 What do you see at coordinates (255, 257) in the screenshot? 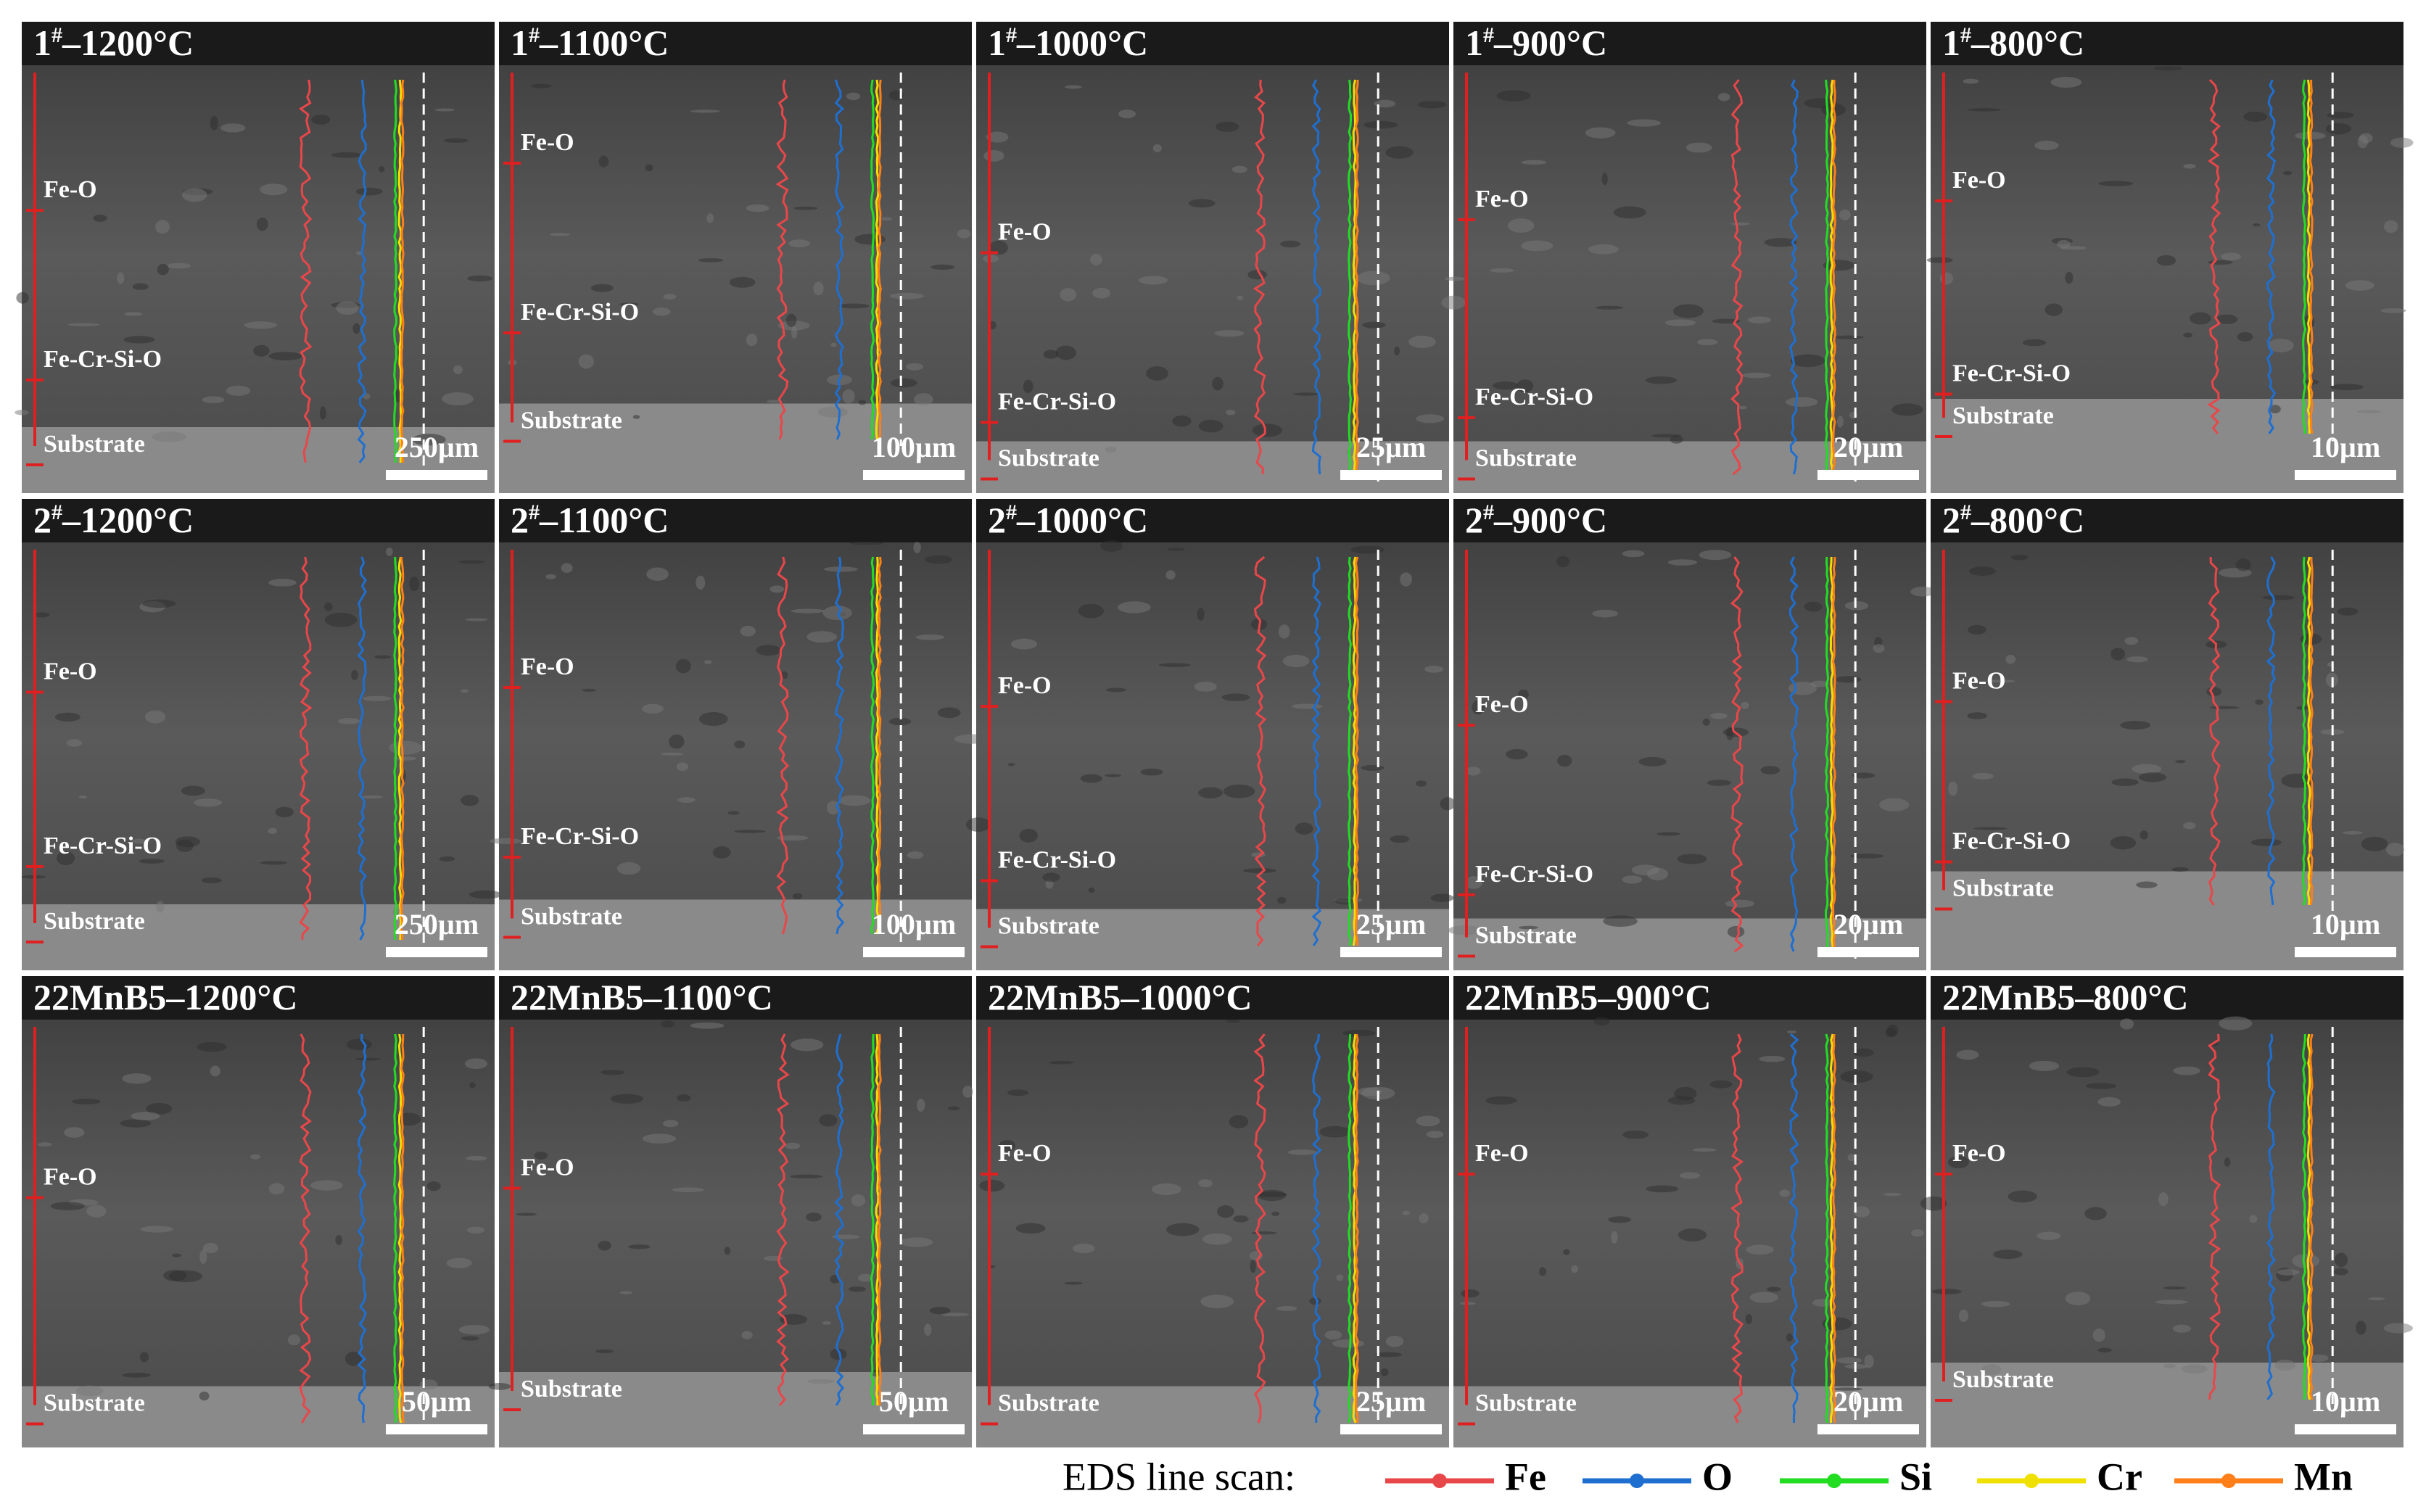
I see `sem-panel: 1#–1200°C Fe-O Fe-Cr-Si-O Substrate 250µm` at bounding box center [255, 257].